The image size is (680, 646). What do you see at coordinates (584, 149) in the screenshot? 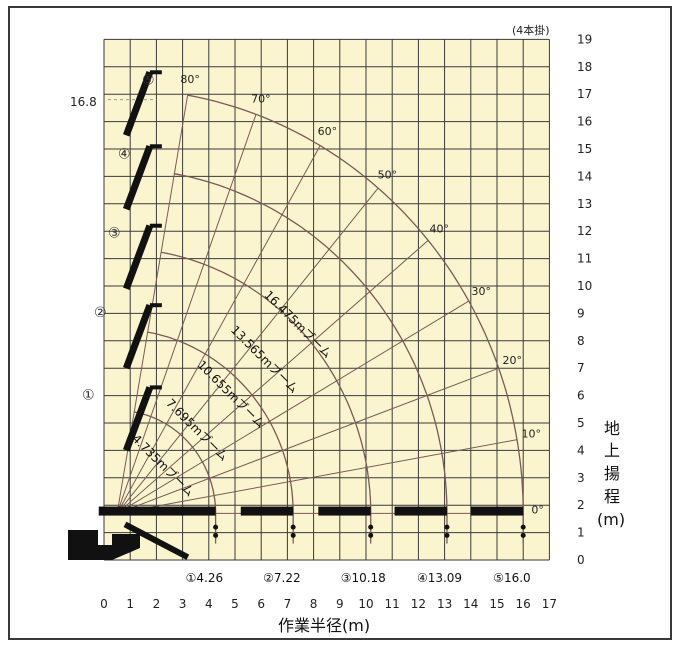
I see `y-tick-label: 15` at bounding box center [584, 149].